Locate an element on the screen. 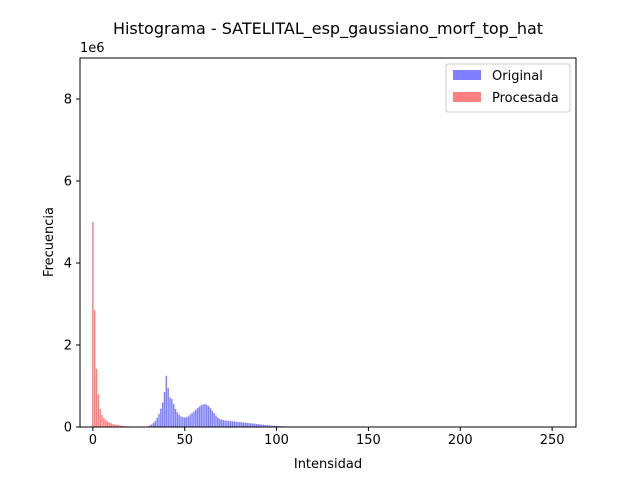 This screenshot has height=480, width=640. x-tick-label-150: 150 is located at coordinates (368, 440).